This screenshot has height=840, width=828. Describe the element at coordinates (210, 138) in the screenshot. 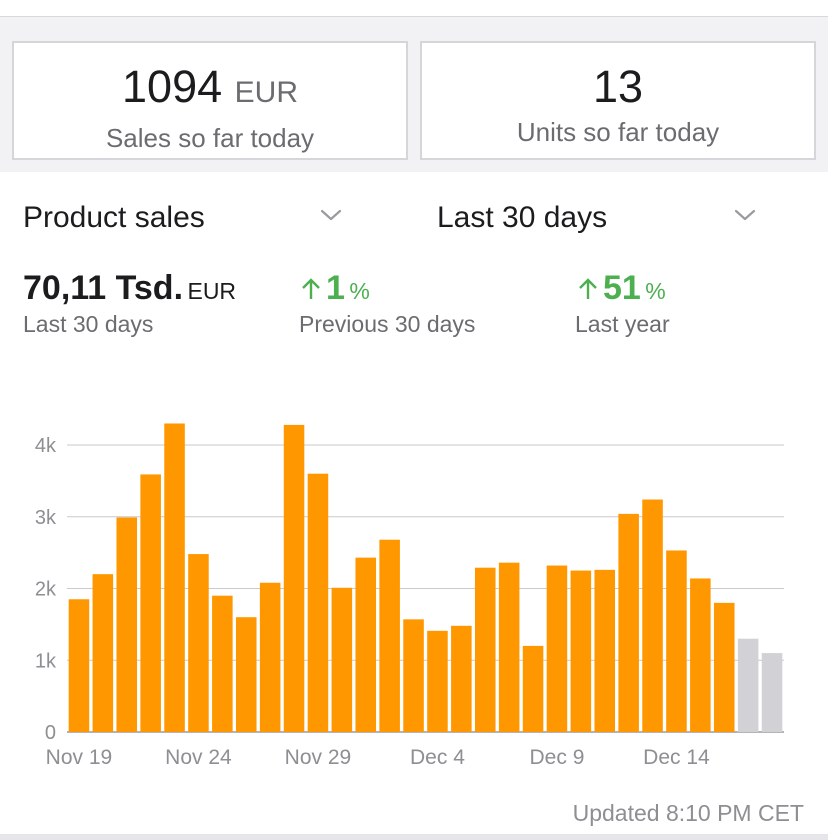

I see `sales-today-label: Sales so far today` at that location.